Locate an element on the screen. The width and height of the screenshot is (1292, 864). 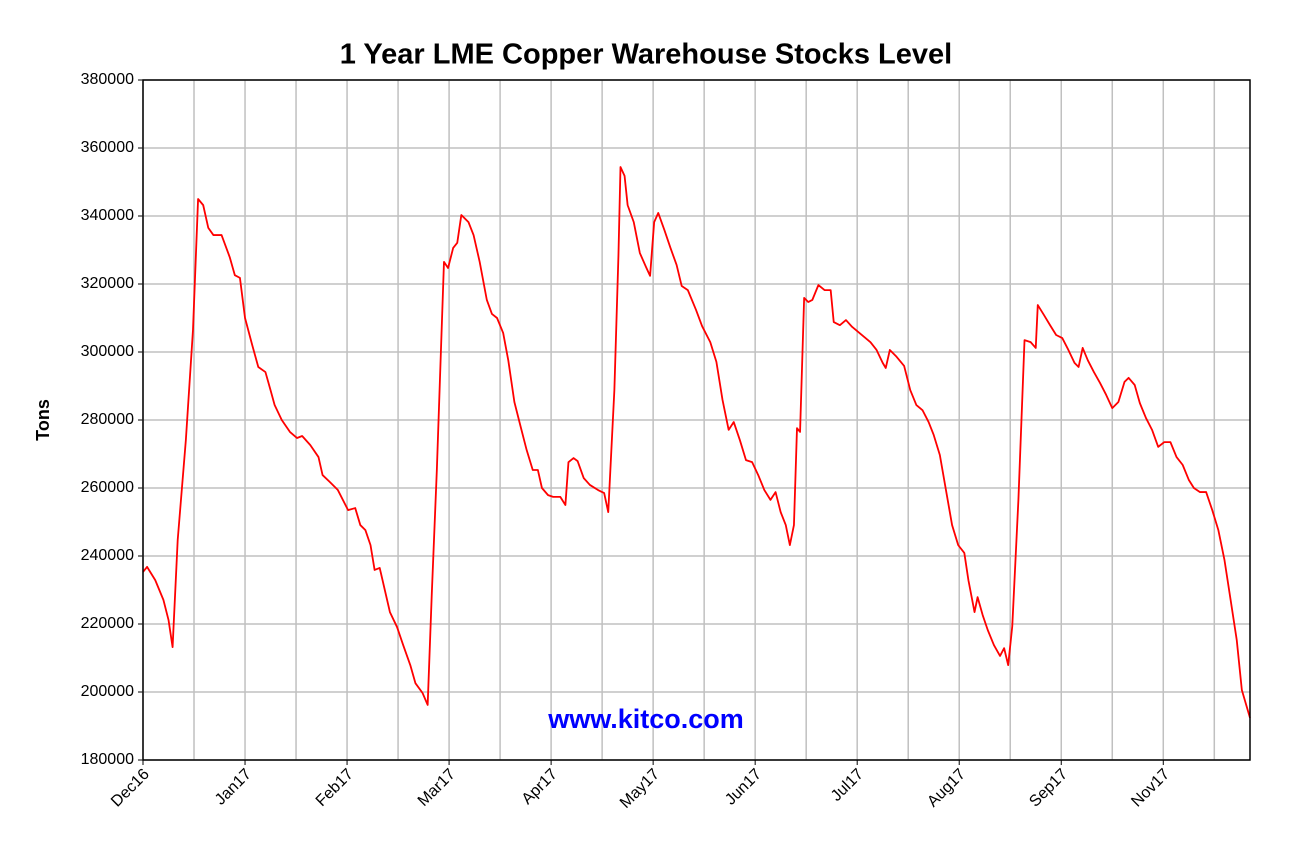
x-tick-label: Dec16 is located at coordinates (130, 788).